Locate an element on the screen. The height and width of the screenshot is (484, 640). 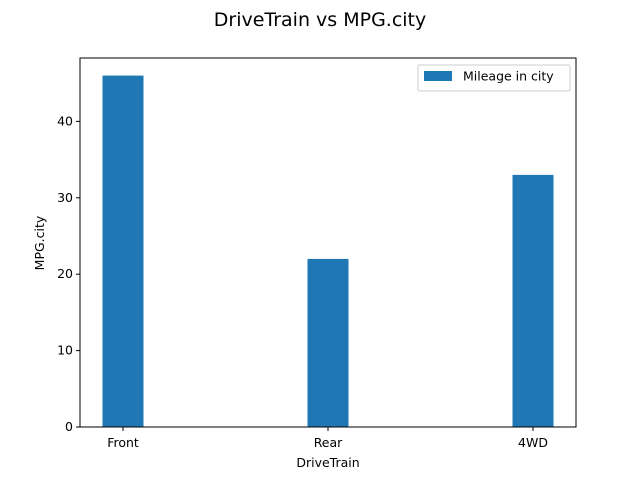
y-tick-label: 10 is located at coordinates (65, 350).